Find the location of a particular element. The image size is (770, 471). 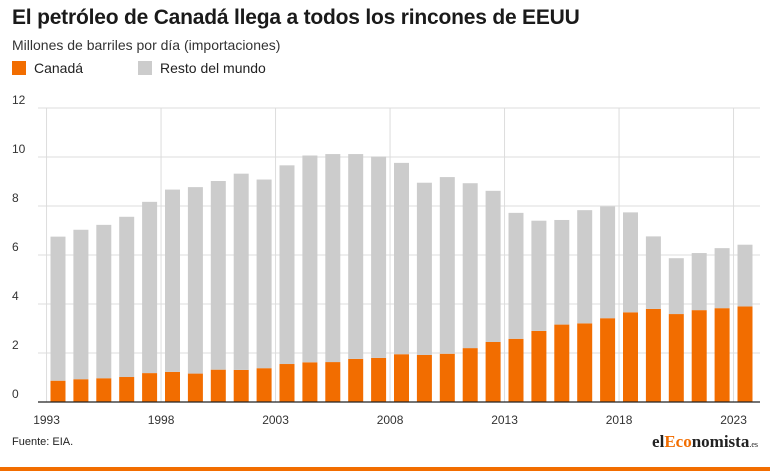

bar-canada-2003 is located at coordinates (287, 383).